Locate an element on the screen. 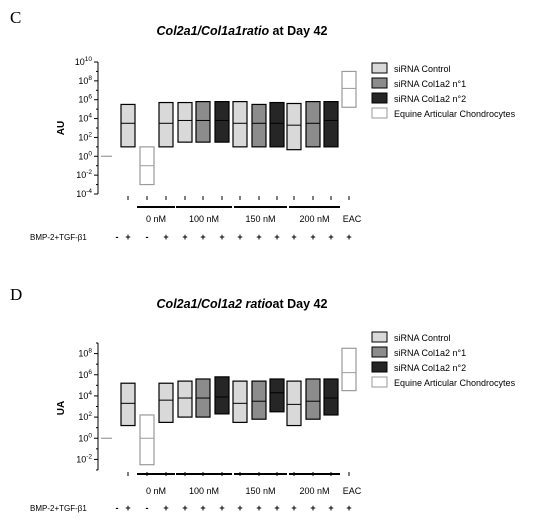 The width and height of the screenshot is (550, 525). chart-title-d: Col2a1/Col1a2 ratioat Day 42 is located at coordinates (242, 304).